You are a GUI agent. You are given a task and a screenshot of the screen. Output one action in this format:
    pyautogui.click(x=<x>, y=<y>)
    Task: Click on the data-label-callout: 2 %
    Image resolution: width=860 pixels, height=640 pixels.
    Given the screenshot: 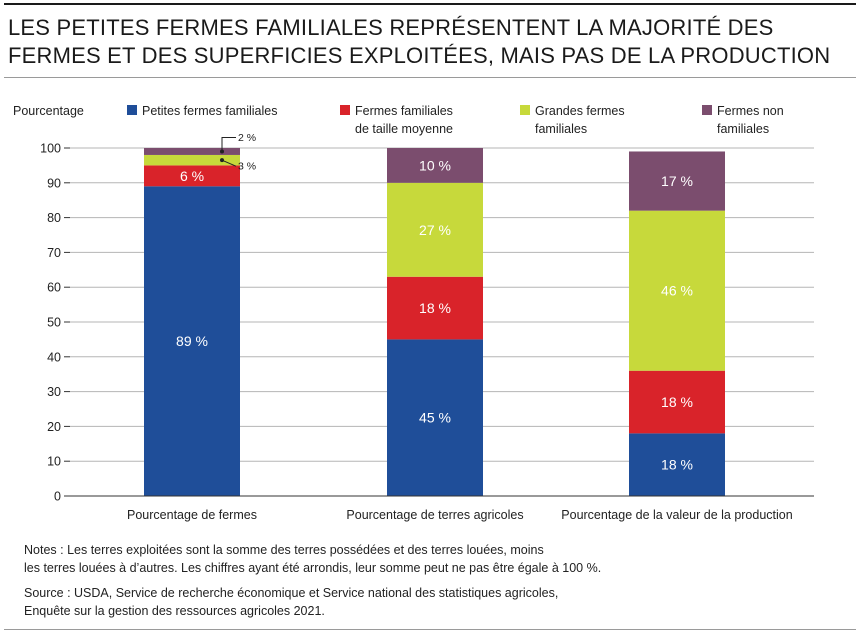 What is the action you would take?
    pyautogui.click(x=247, y=138)
    